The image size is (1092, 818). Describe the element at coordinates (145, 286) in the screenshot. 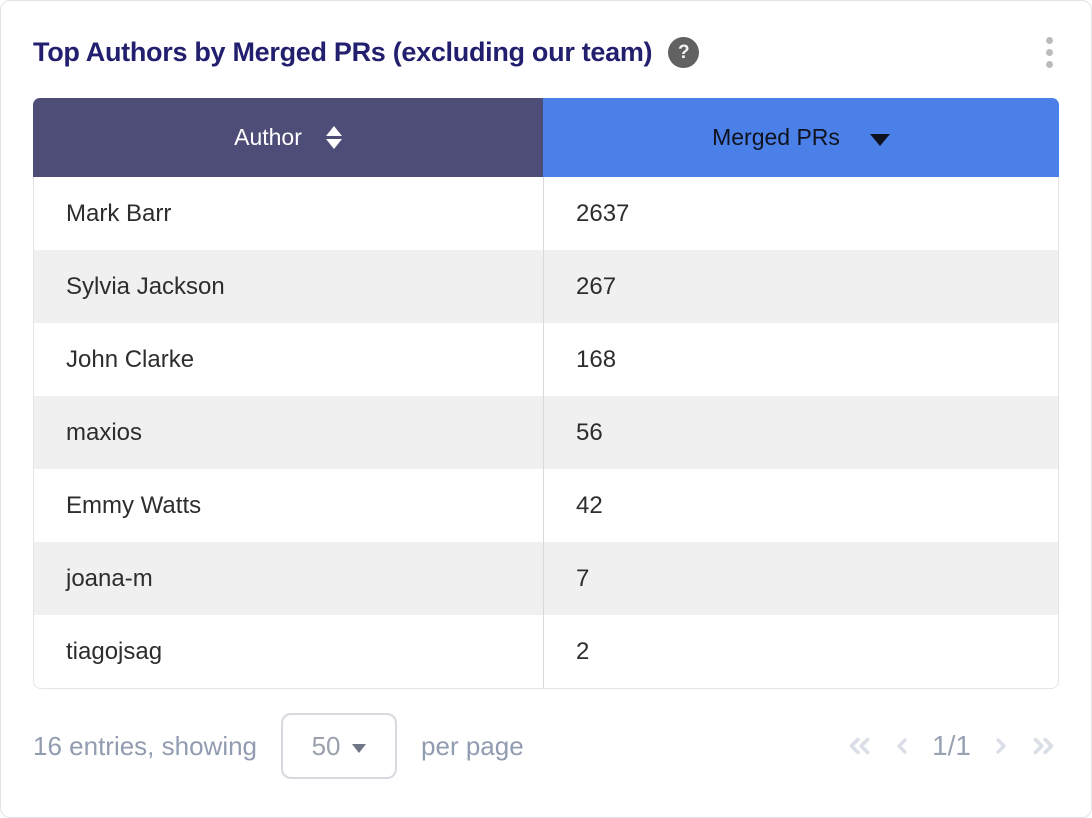

I see `author-cell: Sylvia Jackson` at that location.